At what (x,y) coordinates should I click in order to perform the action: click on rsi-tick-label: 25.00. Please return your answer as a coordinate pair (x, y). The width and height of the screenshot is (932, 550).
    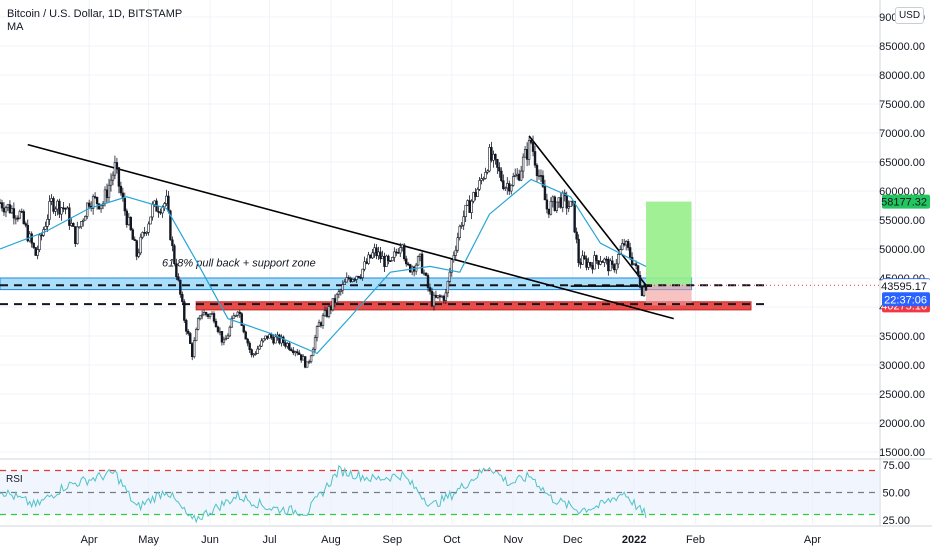
    Looking at the image, I should click on (896, 521).